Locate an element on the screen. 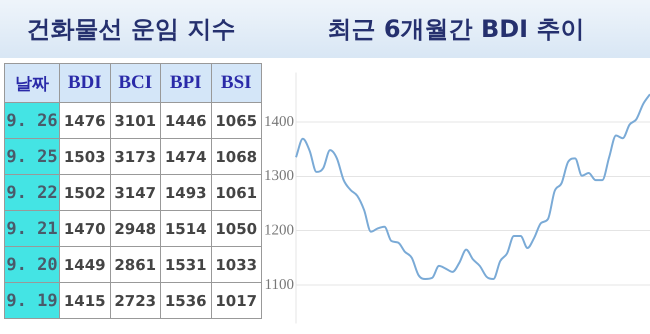 This screenshot has width=650, height=334. data-label: 1061 is located at coordinates (236, 192).